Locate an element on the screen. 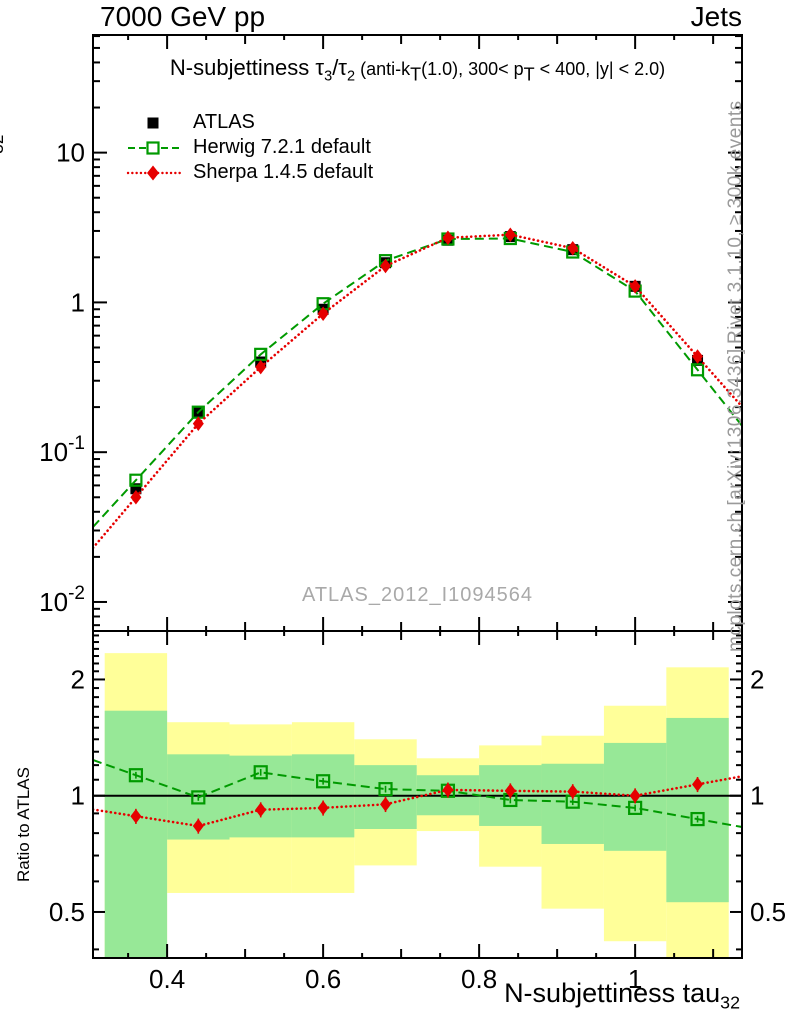 The image size is (786, 1024). title-text: Ratio to ATLAS is located at coordinates (23, 824).